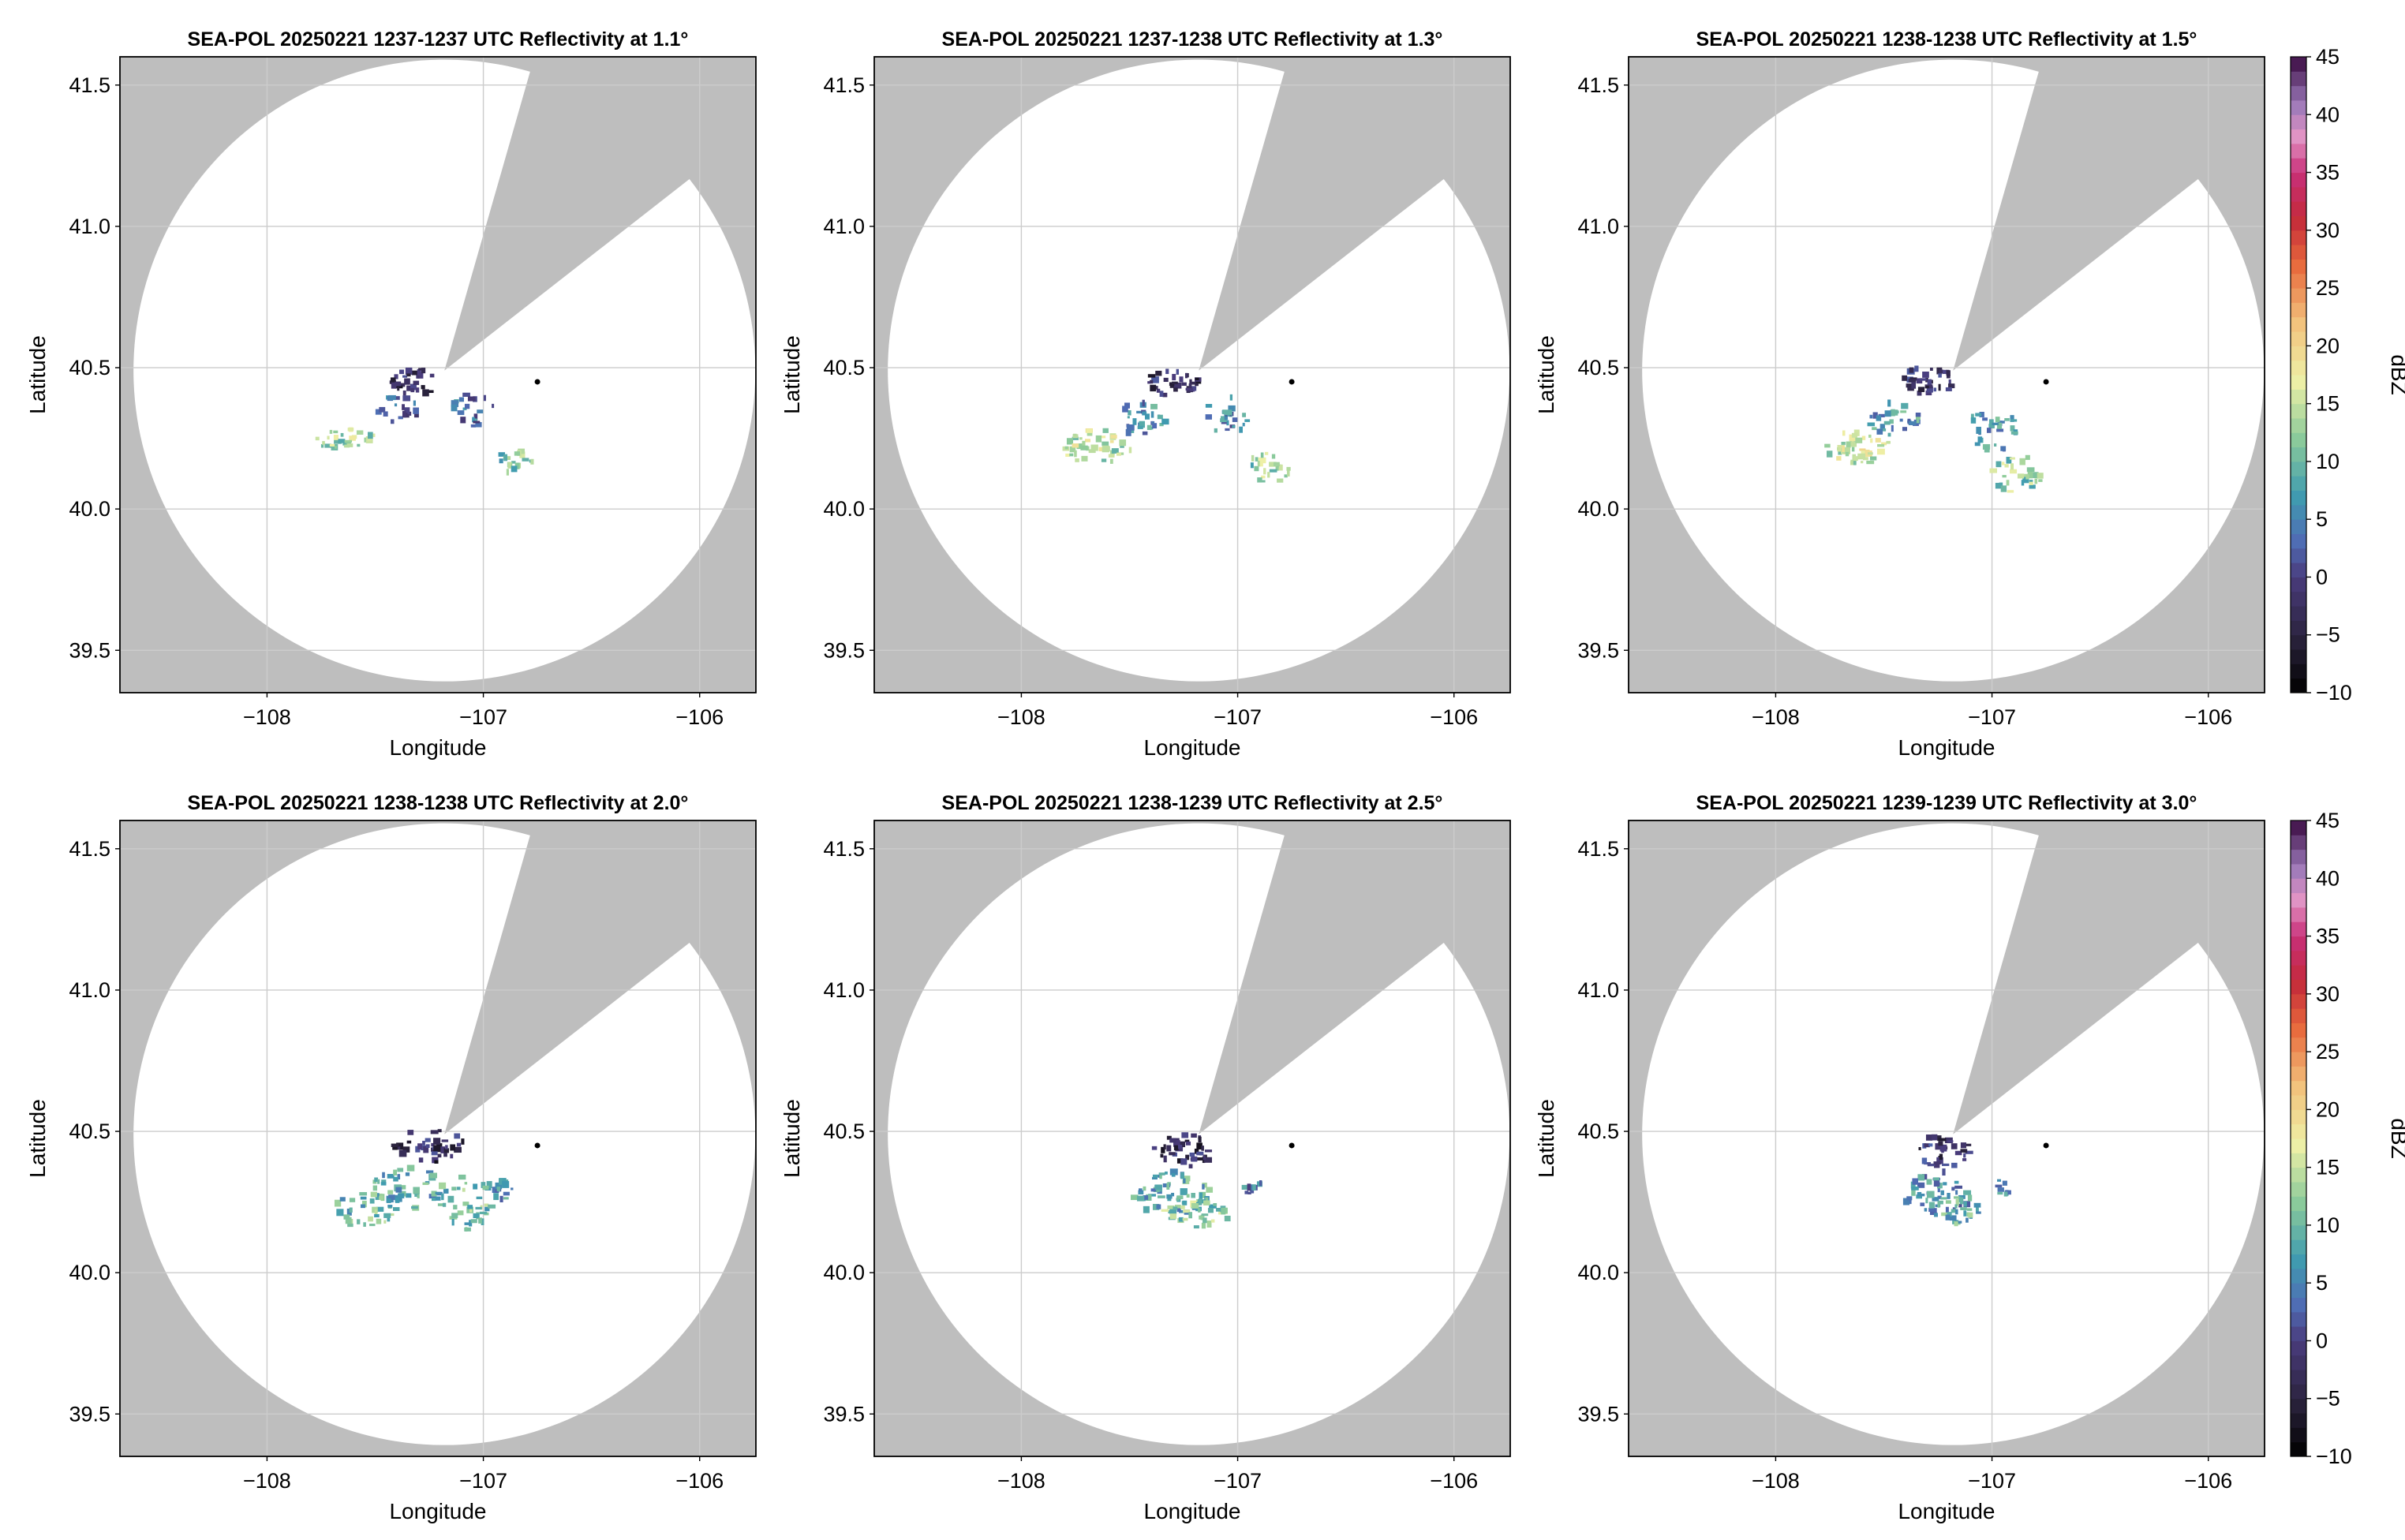  Describe the element at coordinates (1598, 1414) in the screenshot. I see `y-tick-label: 39.5` at that location.